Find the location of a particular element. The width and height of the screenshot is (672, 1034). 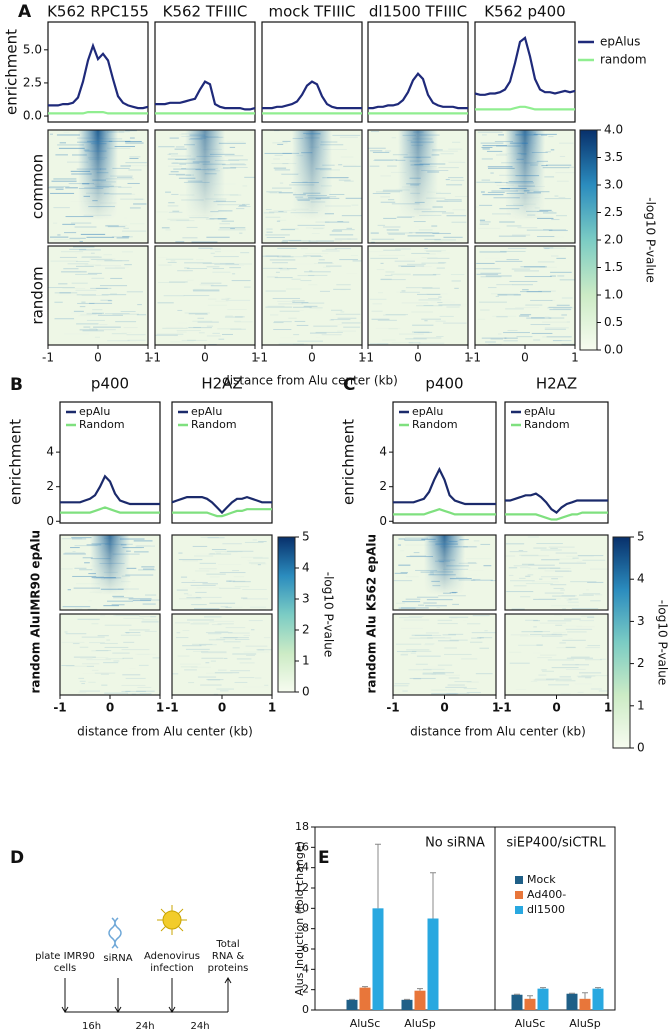

step-label: Total is located at coordinates (227, 944).